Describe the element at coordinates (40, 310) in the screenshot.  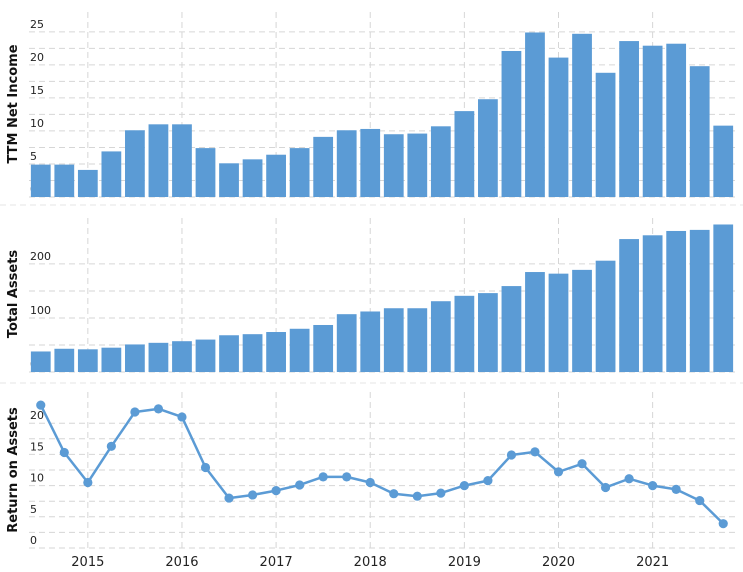
I see `total-assets-y-tick-label: 100` at that location.